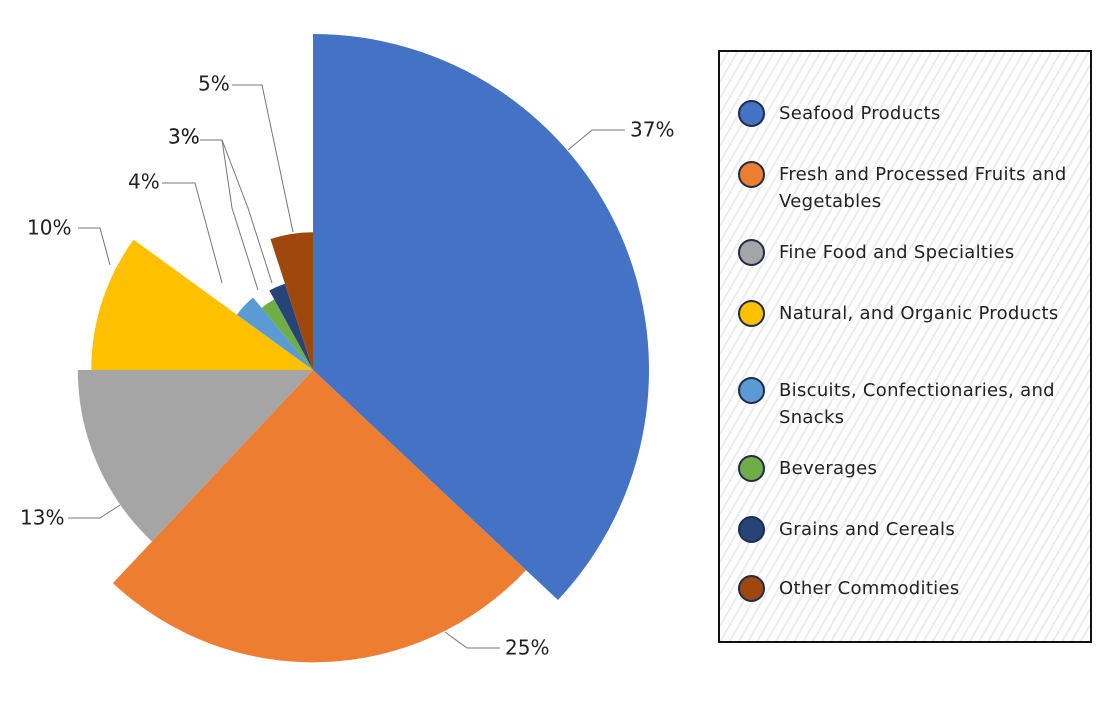 The width and height of the screenshot is (1116, 701). What do you see at coordinates (897, 252) in the screenshot?
I see `legend-label: Fine Food and Specialties` at bounding box center [897, 252].